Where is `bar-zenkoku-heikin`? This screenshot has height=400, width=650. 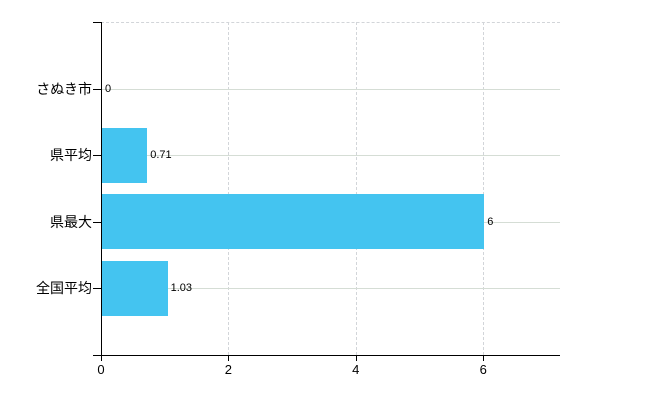 bar-zenkoku-heikin is located at coordinates (135, 288).